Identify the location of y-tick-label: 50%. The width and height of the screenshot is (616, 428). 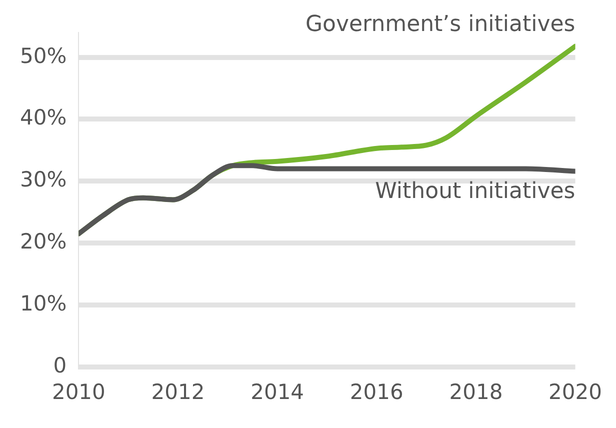
(43, 56).